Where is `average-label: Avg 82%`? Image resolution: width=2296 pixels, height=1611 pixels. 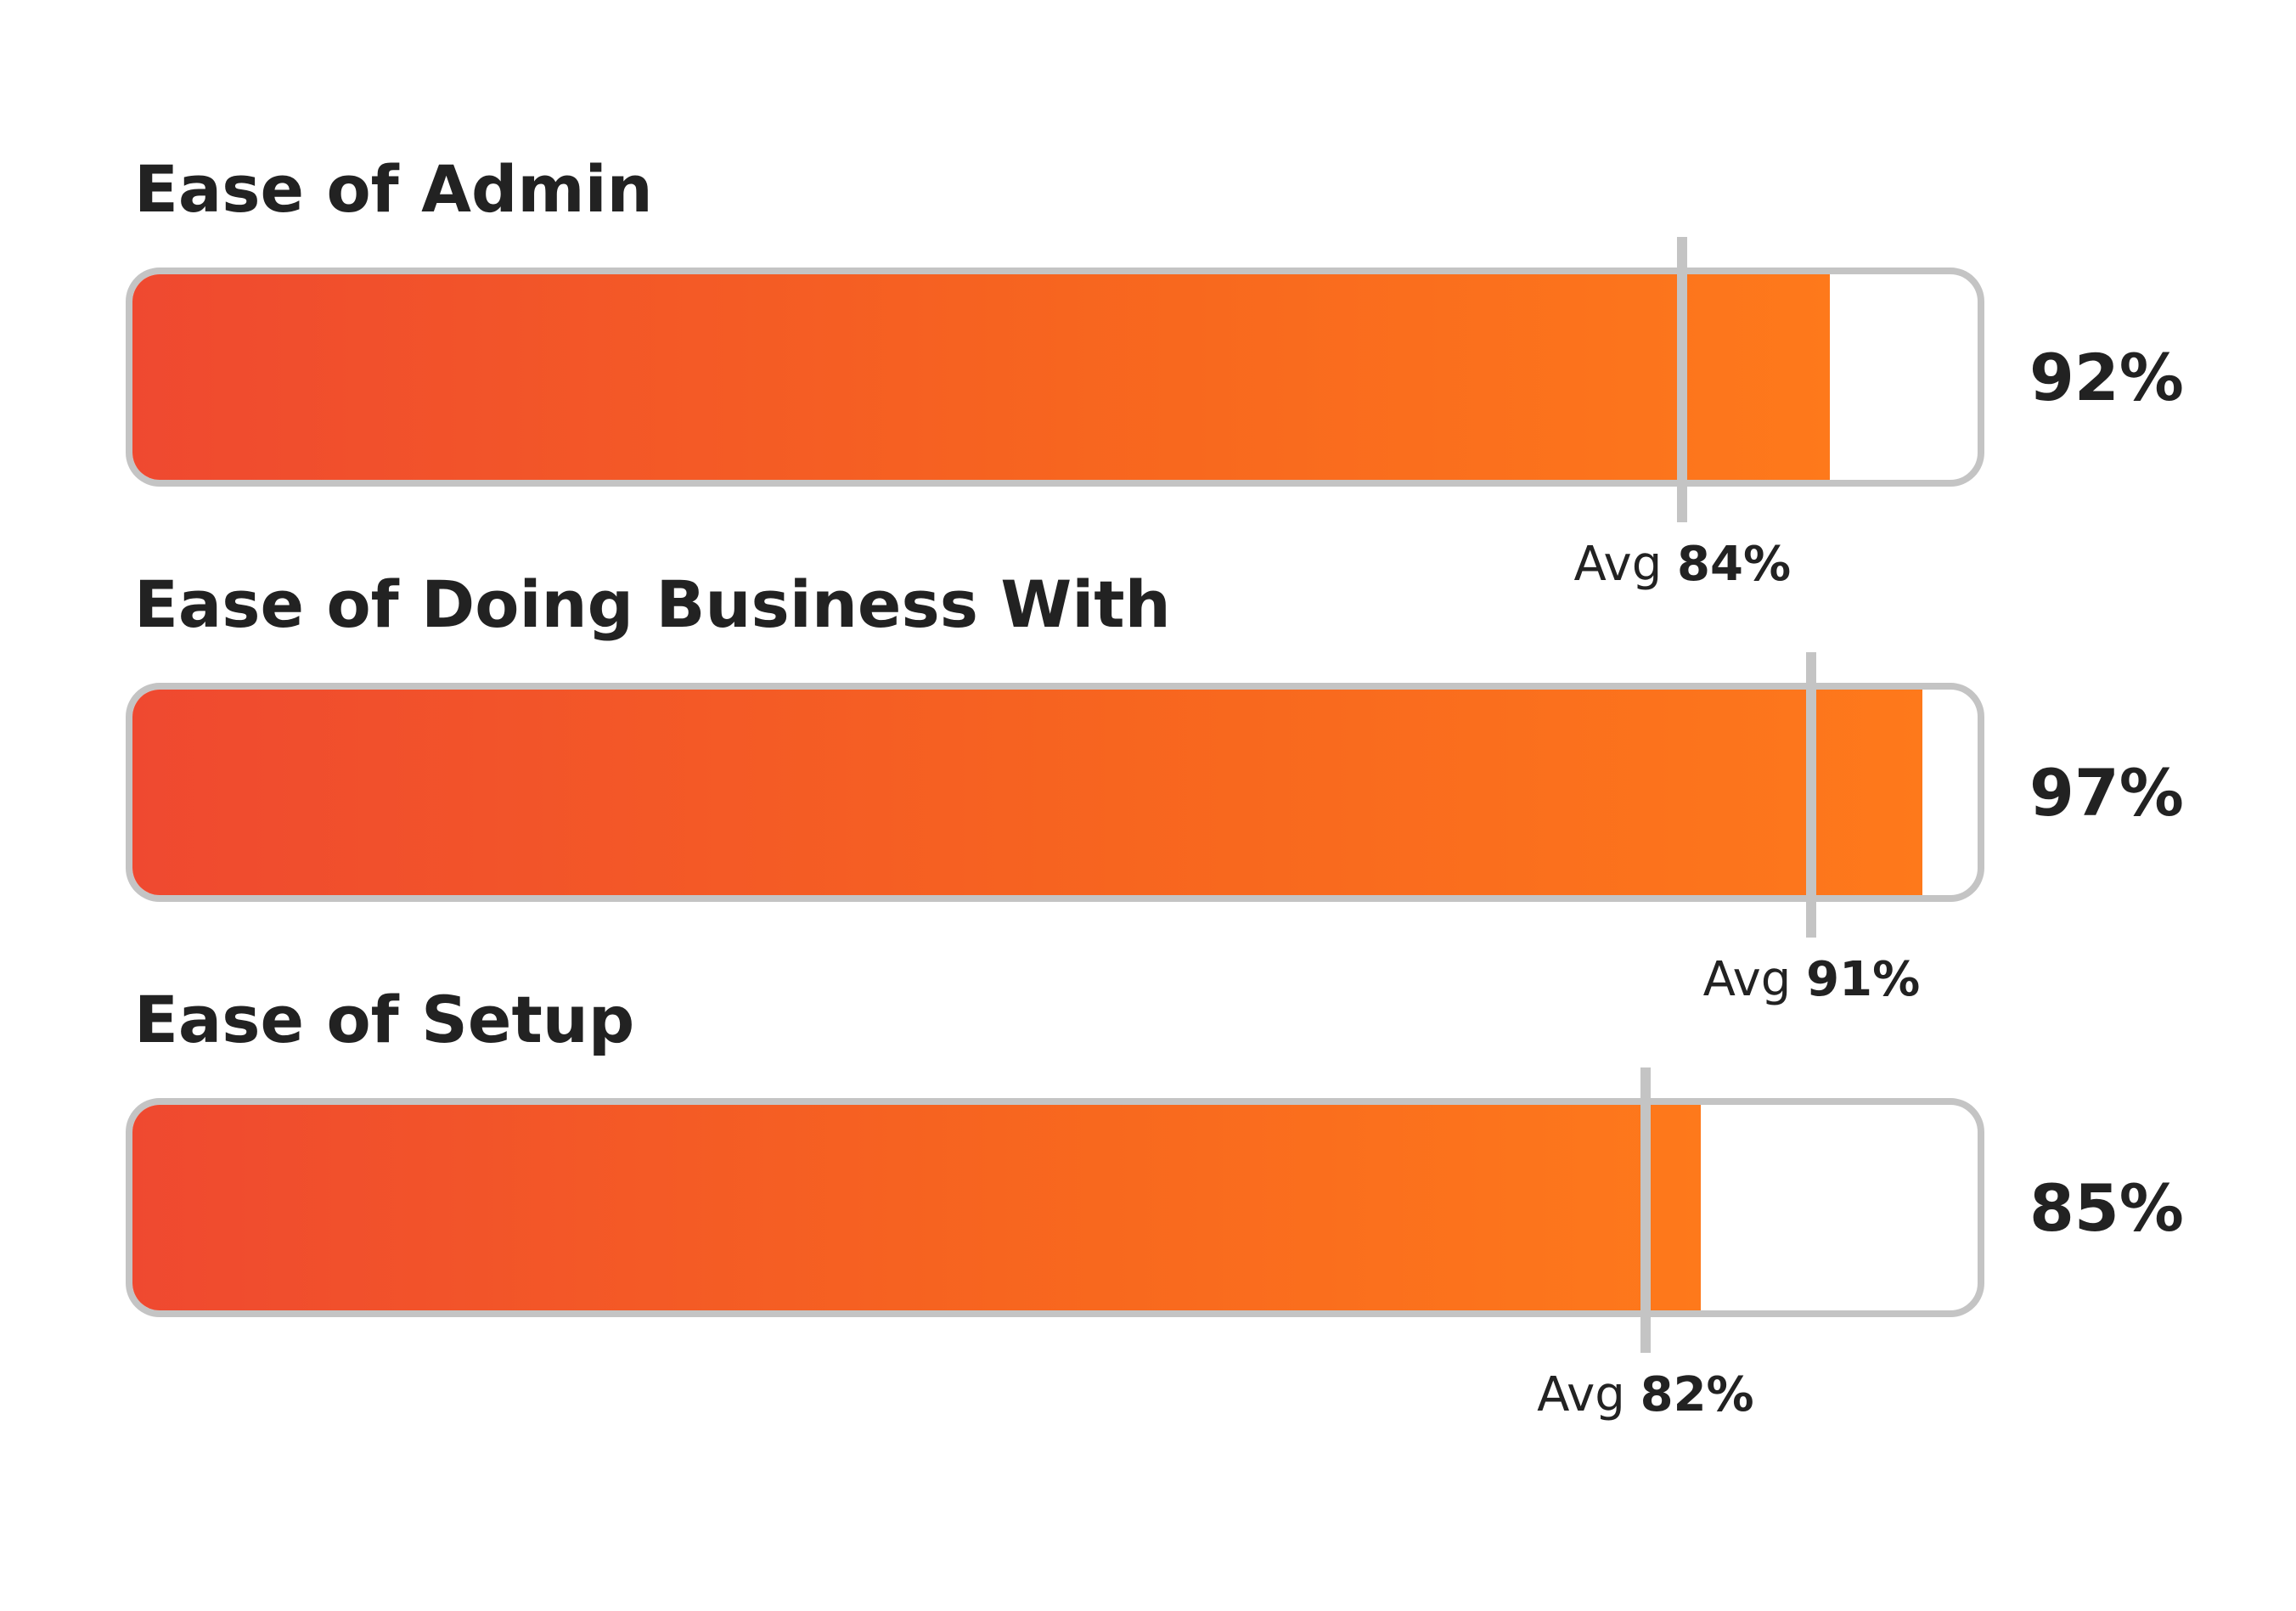
average-label: Avg 82% is located at coordinates (1646, 1395).